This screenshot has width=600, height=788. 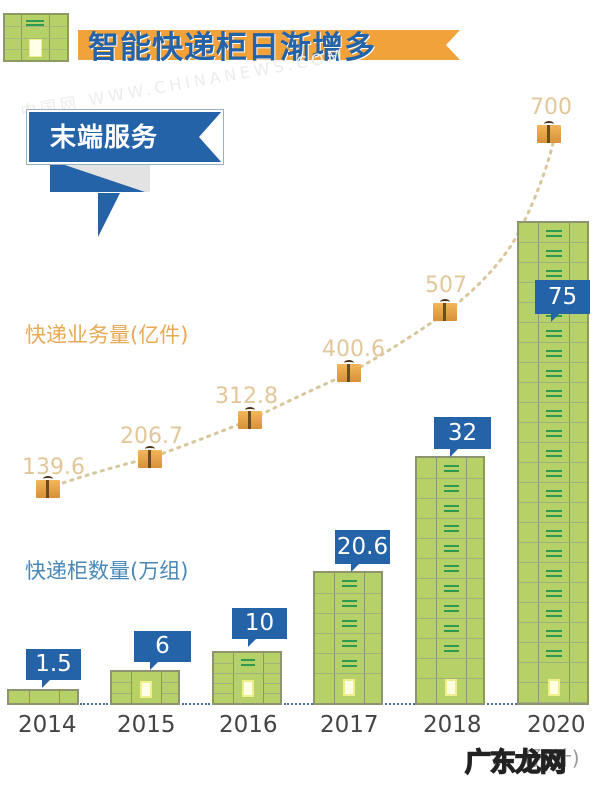 What do you see at coordinates (47, 725) in the screenshot?
I see `year-label-2014: 2014` at bounding box center [47, 725].